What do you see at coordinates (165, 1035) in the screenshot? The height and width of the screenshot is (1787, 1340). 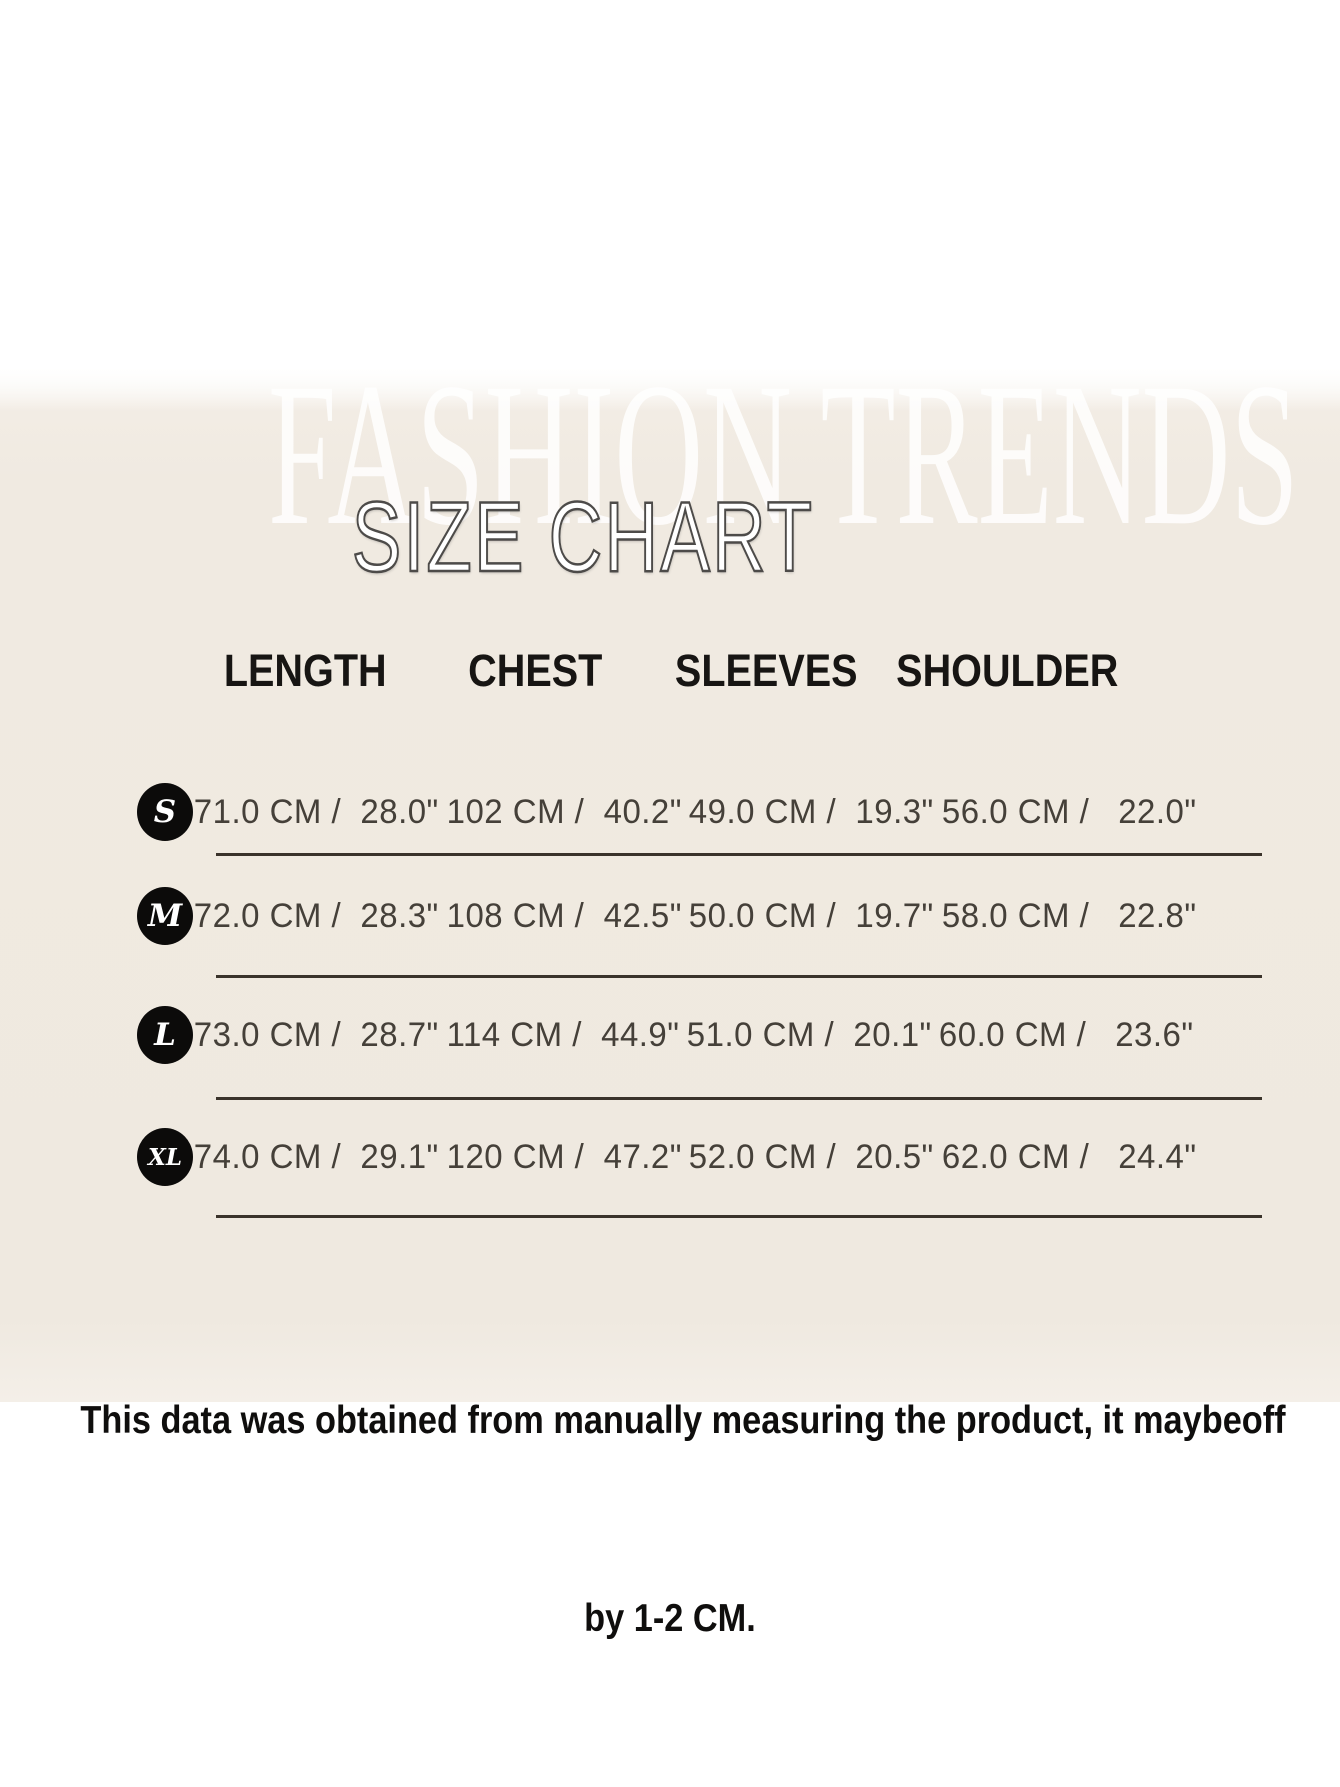 I see `size-badge-l: L` at bounding box center [165, 1035].